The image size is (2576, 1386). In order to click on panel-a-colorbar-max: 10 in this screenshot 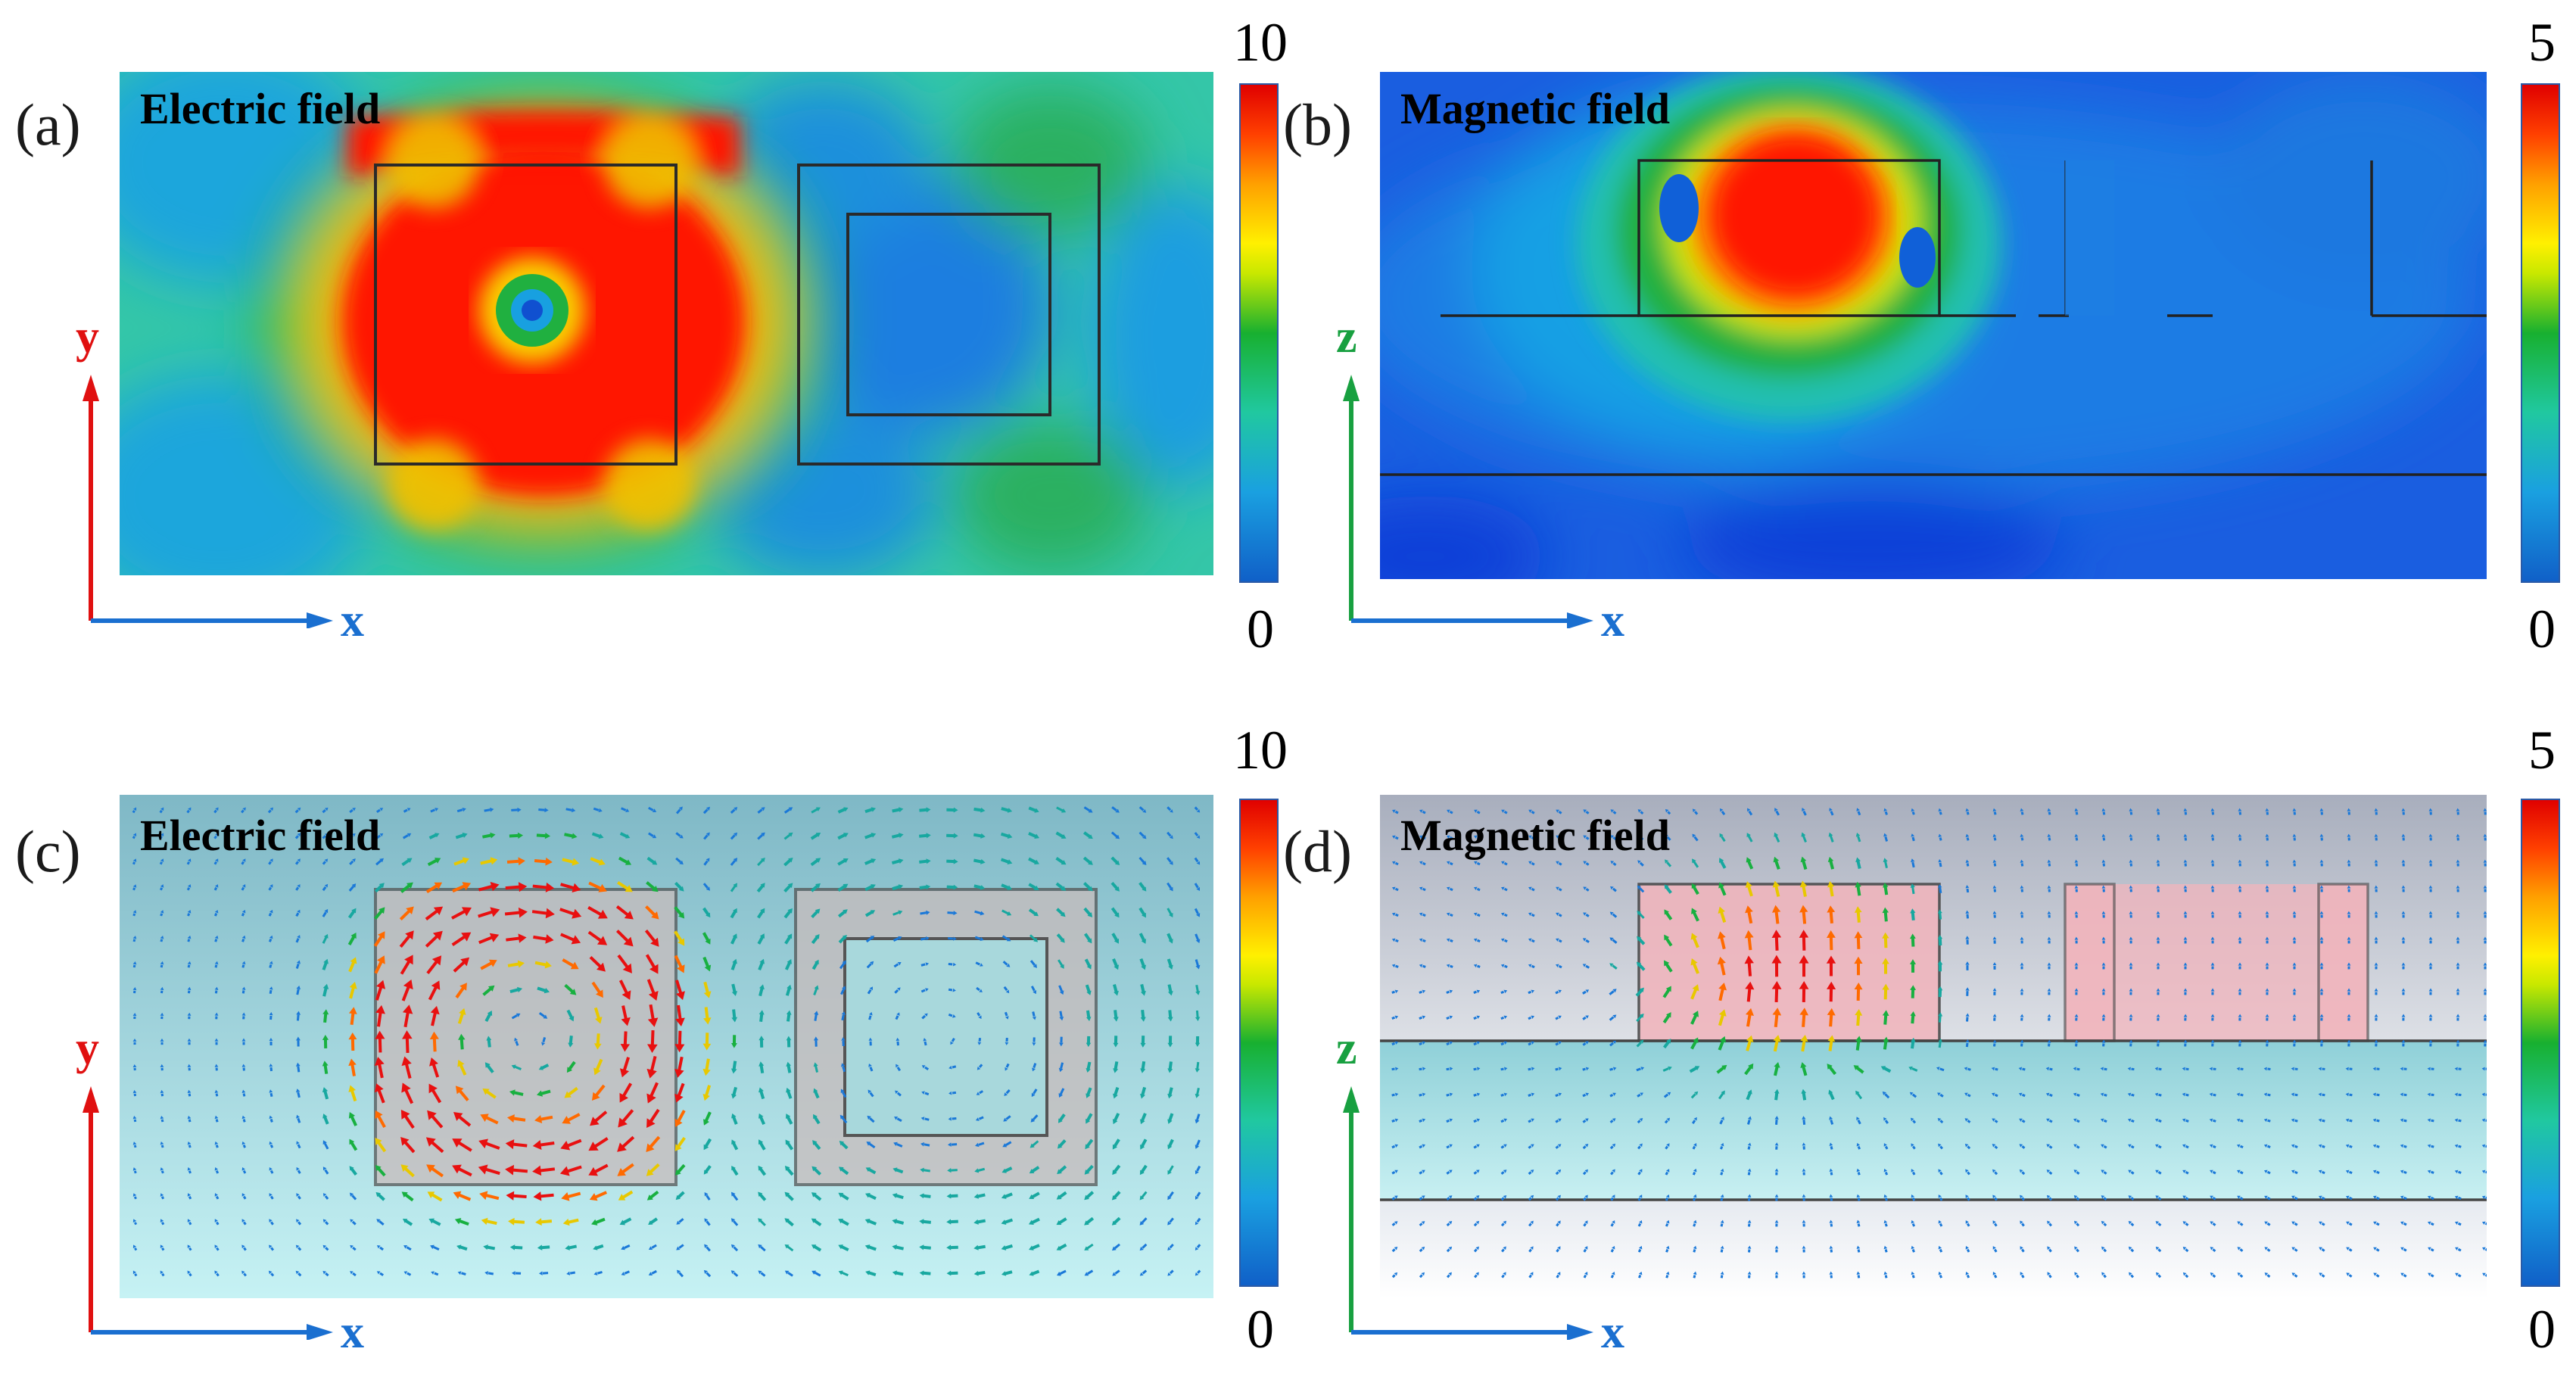, I will do `click(1260, 42)`.